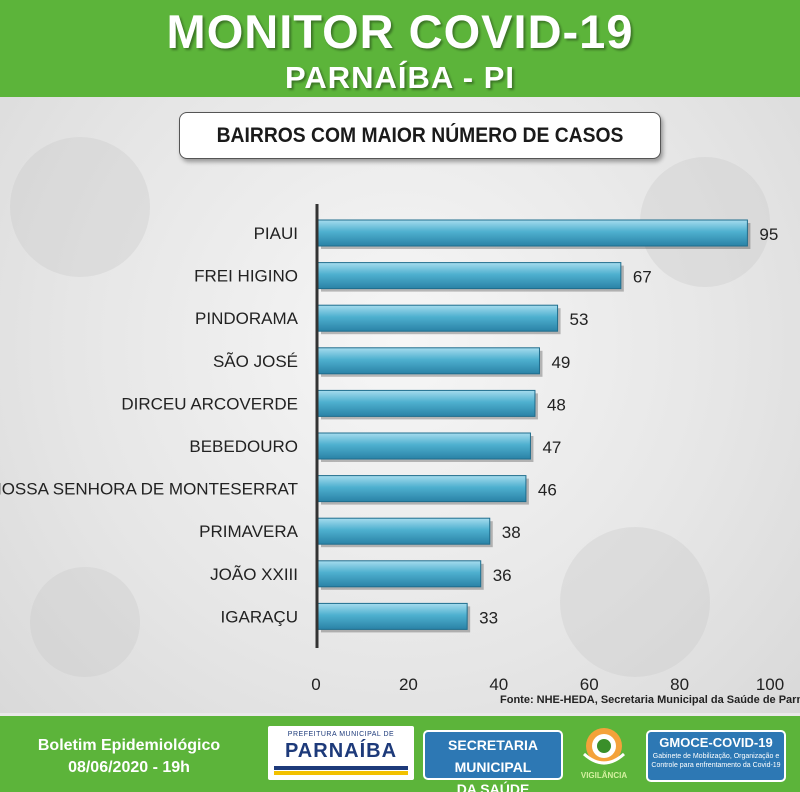  Describe the element at coordinates (341, 773) in the screenshot. I see `flag-stripe-yellow` at that location.